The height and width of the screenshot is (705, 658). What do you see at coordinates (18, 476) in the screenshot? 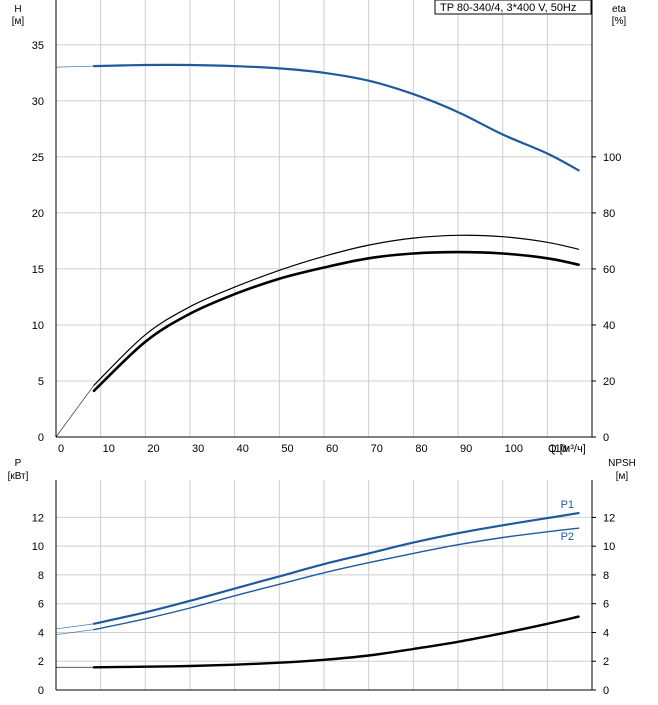
I see `y-left-axis-unit: [кВт]` at bounding box center [18, 476].